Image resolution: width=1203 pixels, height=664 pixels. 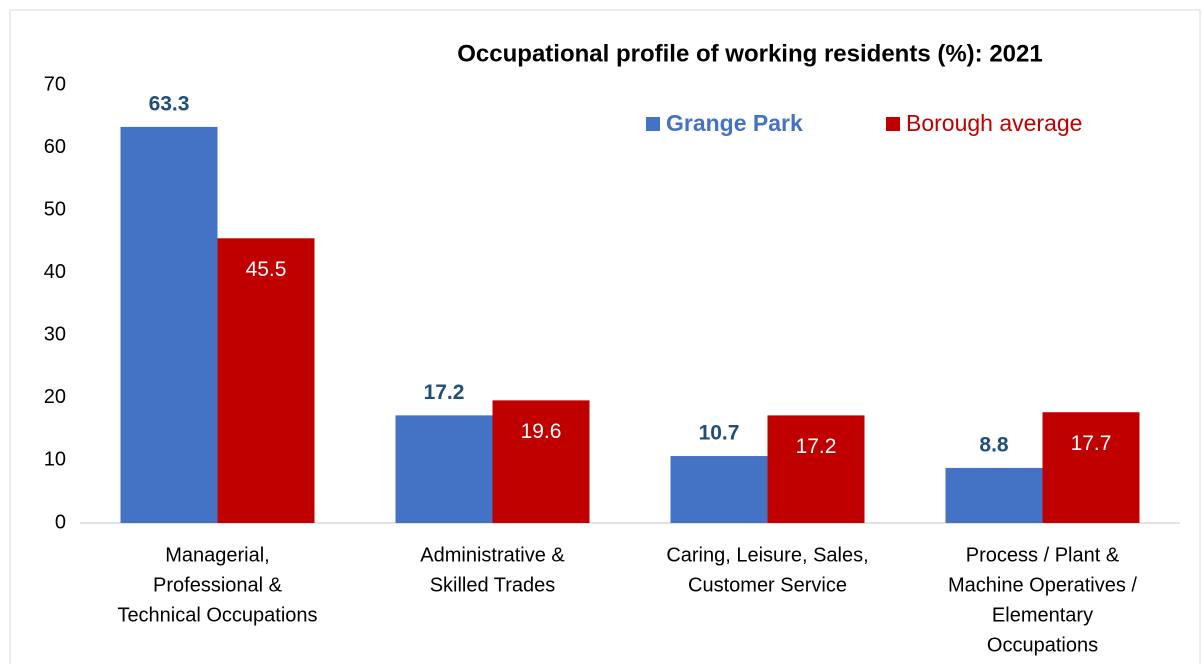 What do you see at coordinates (994, 123) in the screenshot?
I see `legend-label: Borough average` at bounding box center [994, 123].